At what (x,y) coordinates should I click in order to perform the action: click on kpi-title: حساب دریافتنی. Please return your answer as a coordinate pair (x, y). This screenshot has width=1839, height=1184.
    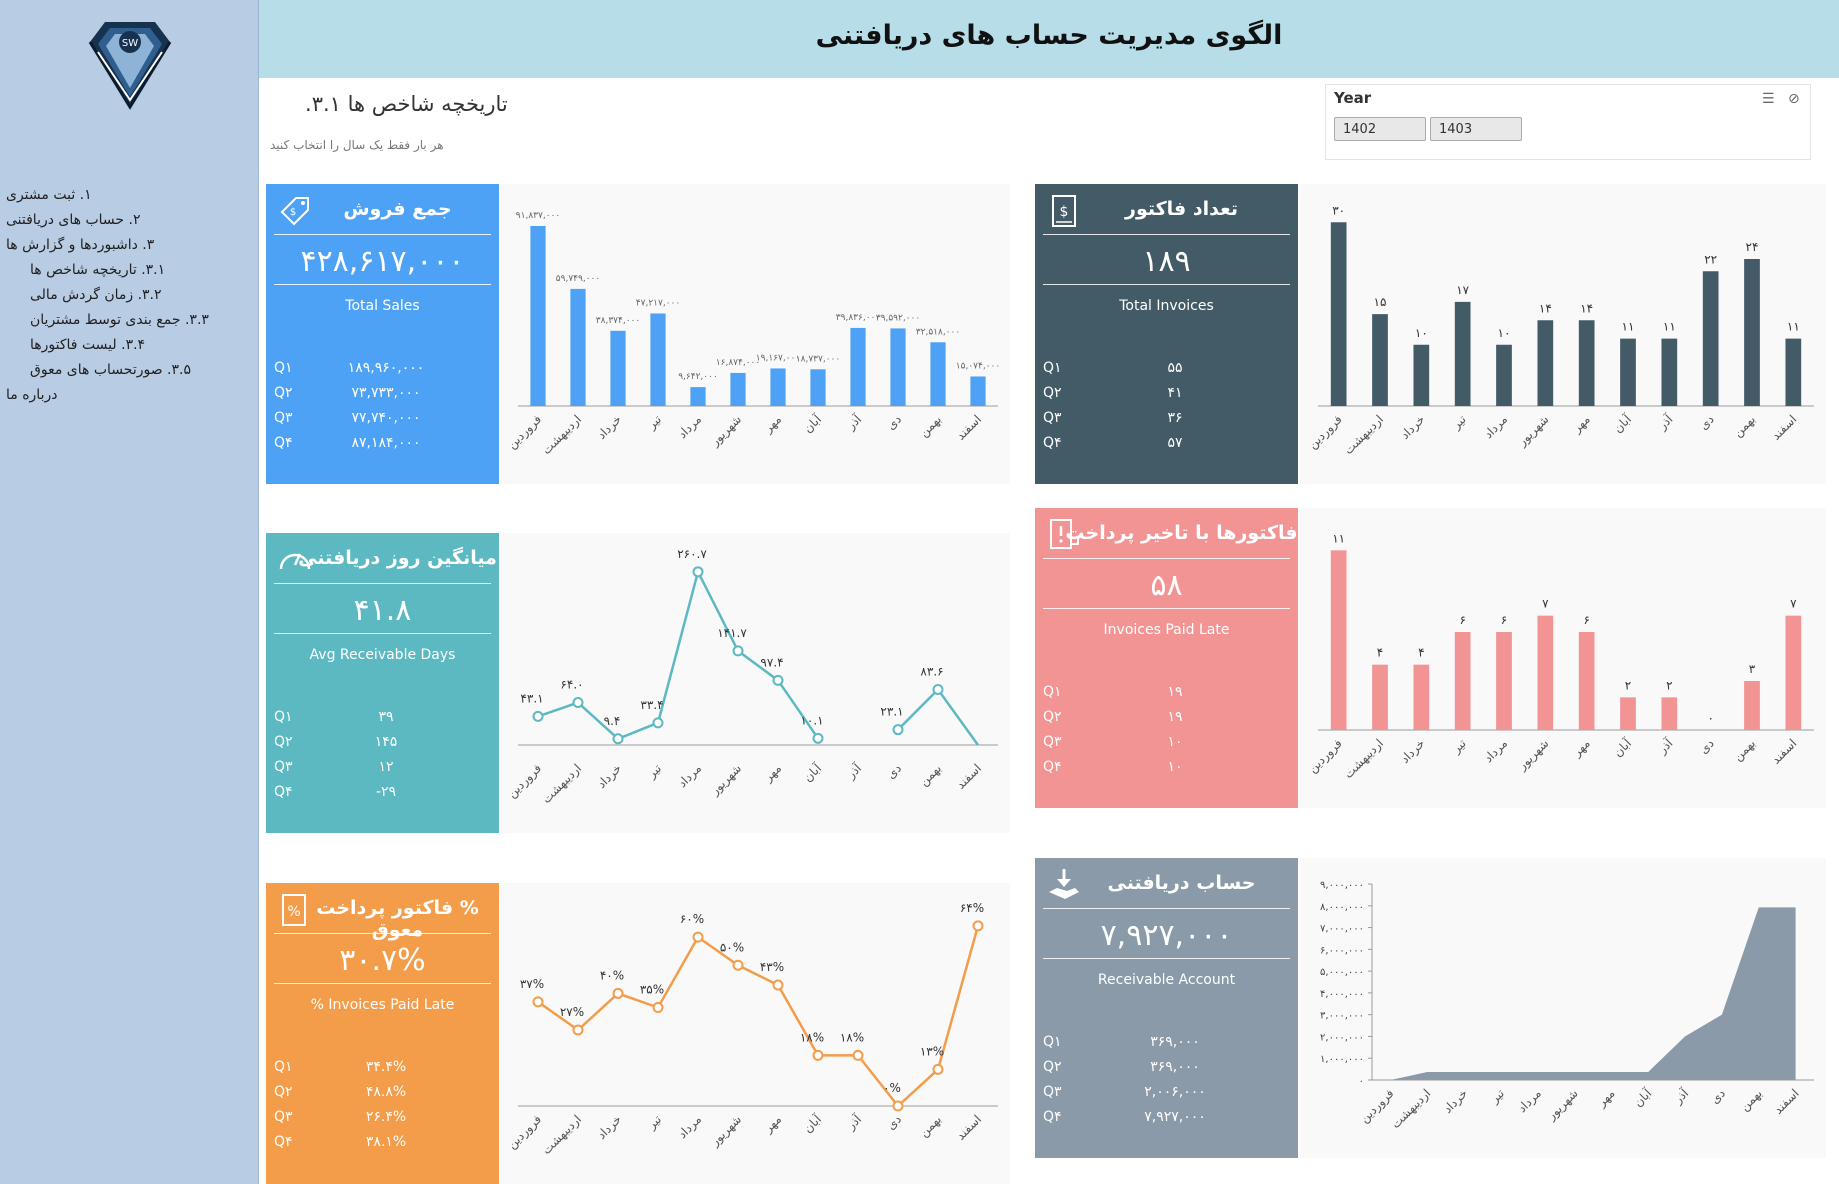
    Looking at the image, I should click on (1181, 883).